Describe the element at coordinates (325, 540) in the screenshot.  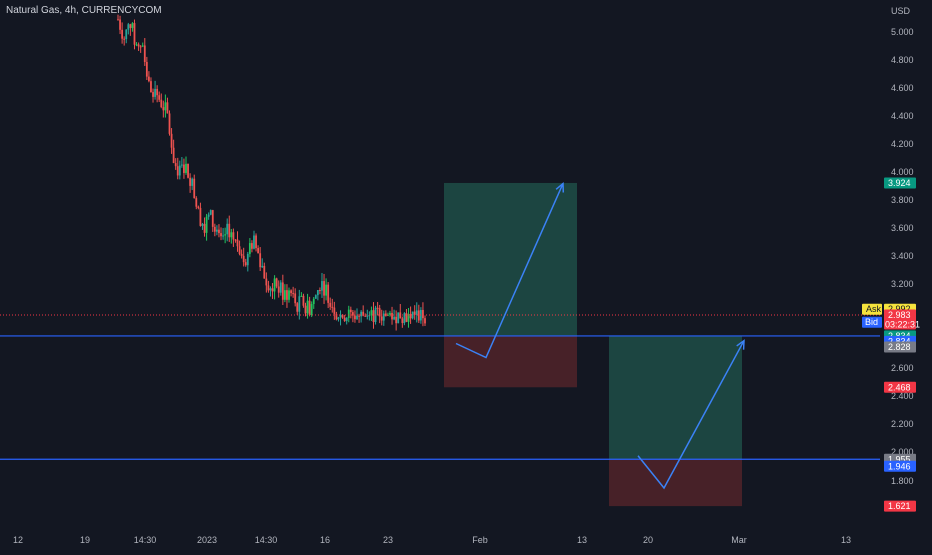
I see `x-tick-label: 16` at that location.